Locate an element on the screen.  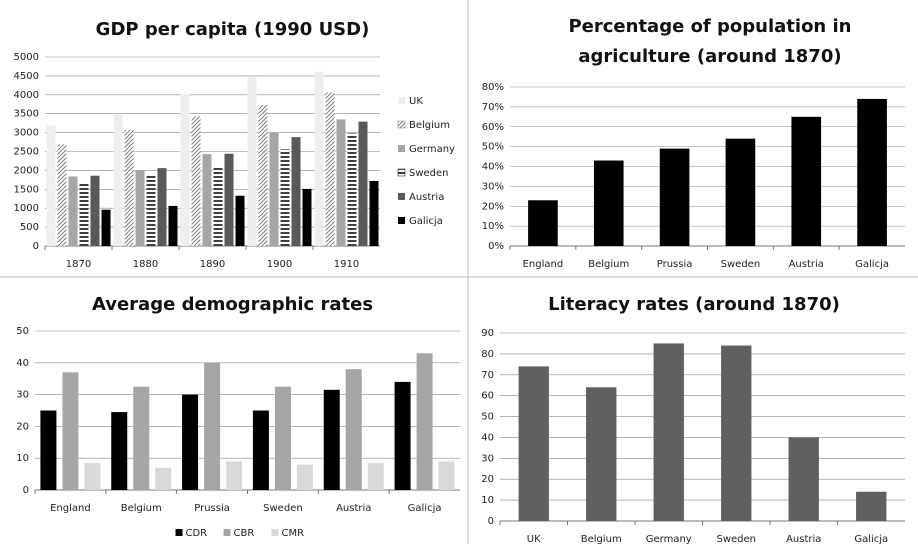
y-tick-label: 70 is located at coordinates (487, 375).